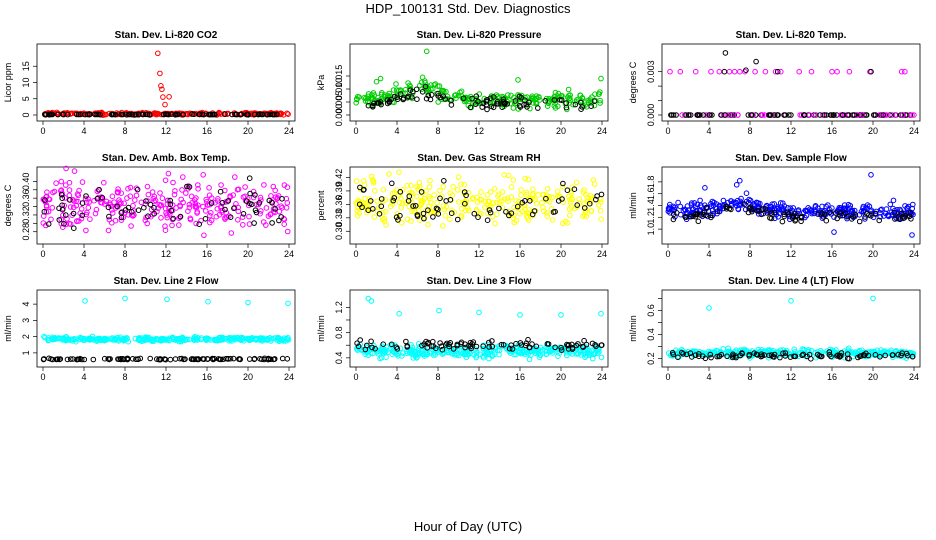  What do you see at coordinates (26, 182) in the screenshot?
I see `y-tick-label: 0.40` at bounding box center [26, 182].